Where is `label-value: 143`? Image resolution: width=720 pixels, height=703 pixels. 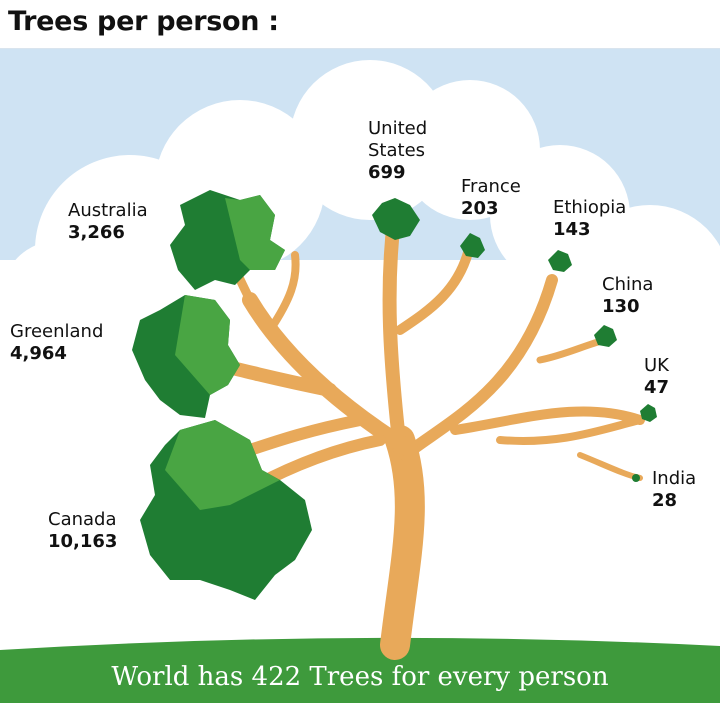 label-value: 143 is located at coordinates (572, 229).